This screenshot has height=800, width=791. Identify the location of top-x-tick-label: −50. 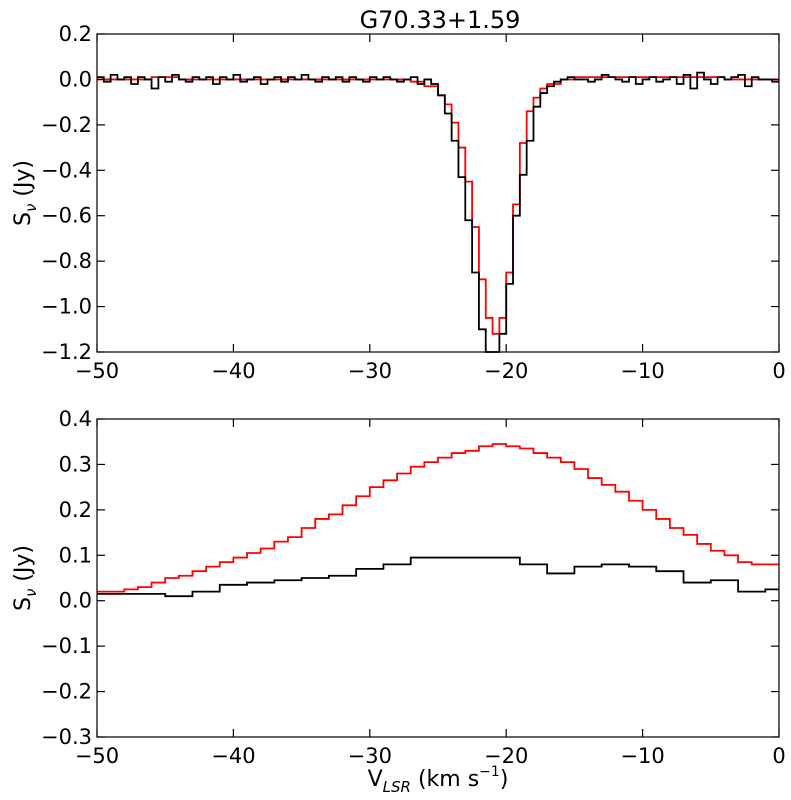
(97, 371).